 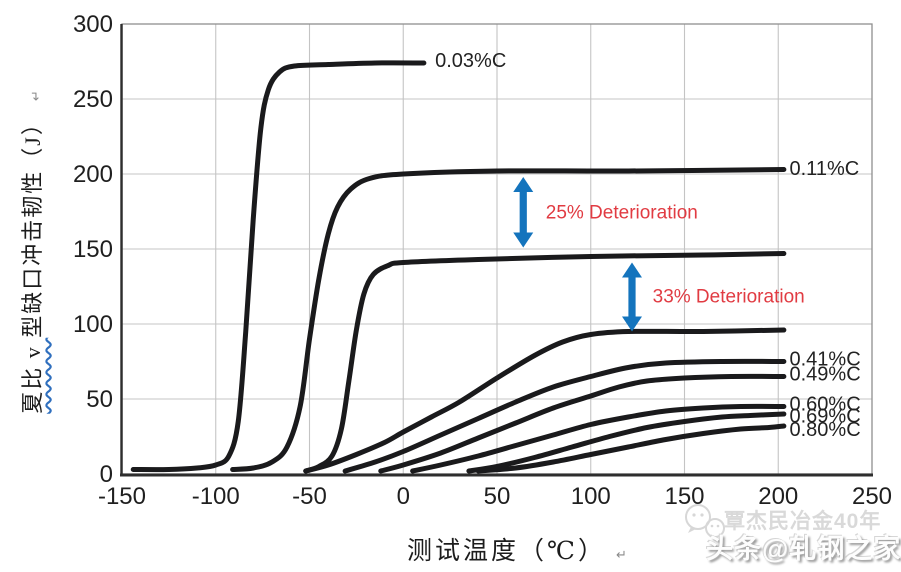 What do you see at coordinates (106, 474) in the screenshot?
I see `y-tick-label: 0` at bounding box center [106, 474].